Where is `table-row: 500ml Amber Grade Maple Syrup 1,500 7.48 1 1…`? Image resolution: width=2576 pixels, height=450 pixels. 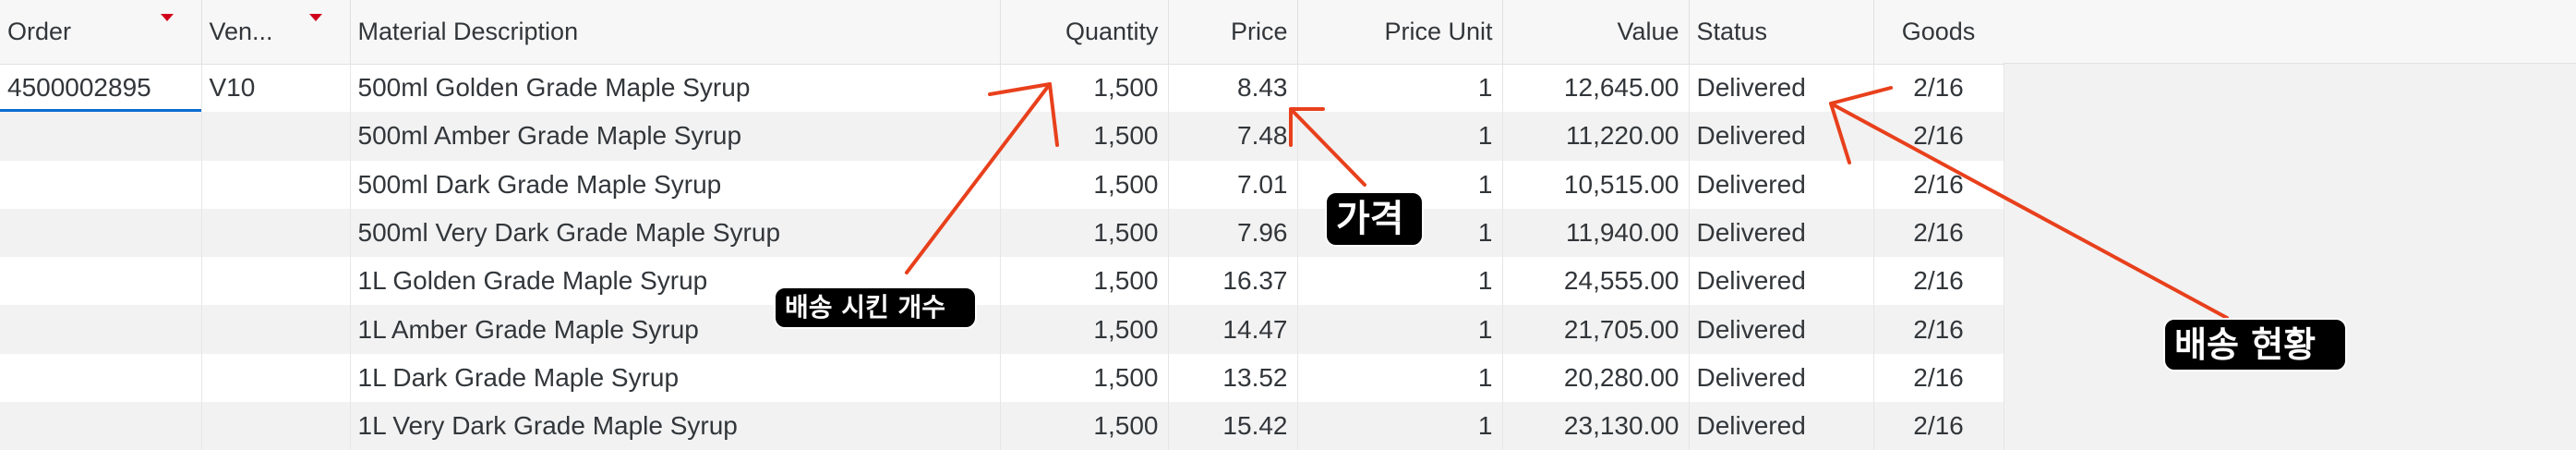
table-row: 500ml Amber Grade Maple Syrup 1,500 7.48 1 1… is located at coordinates (1002, 136).